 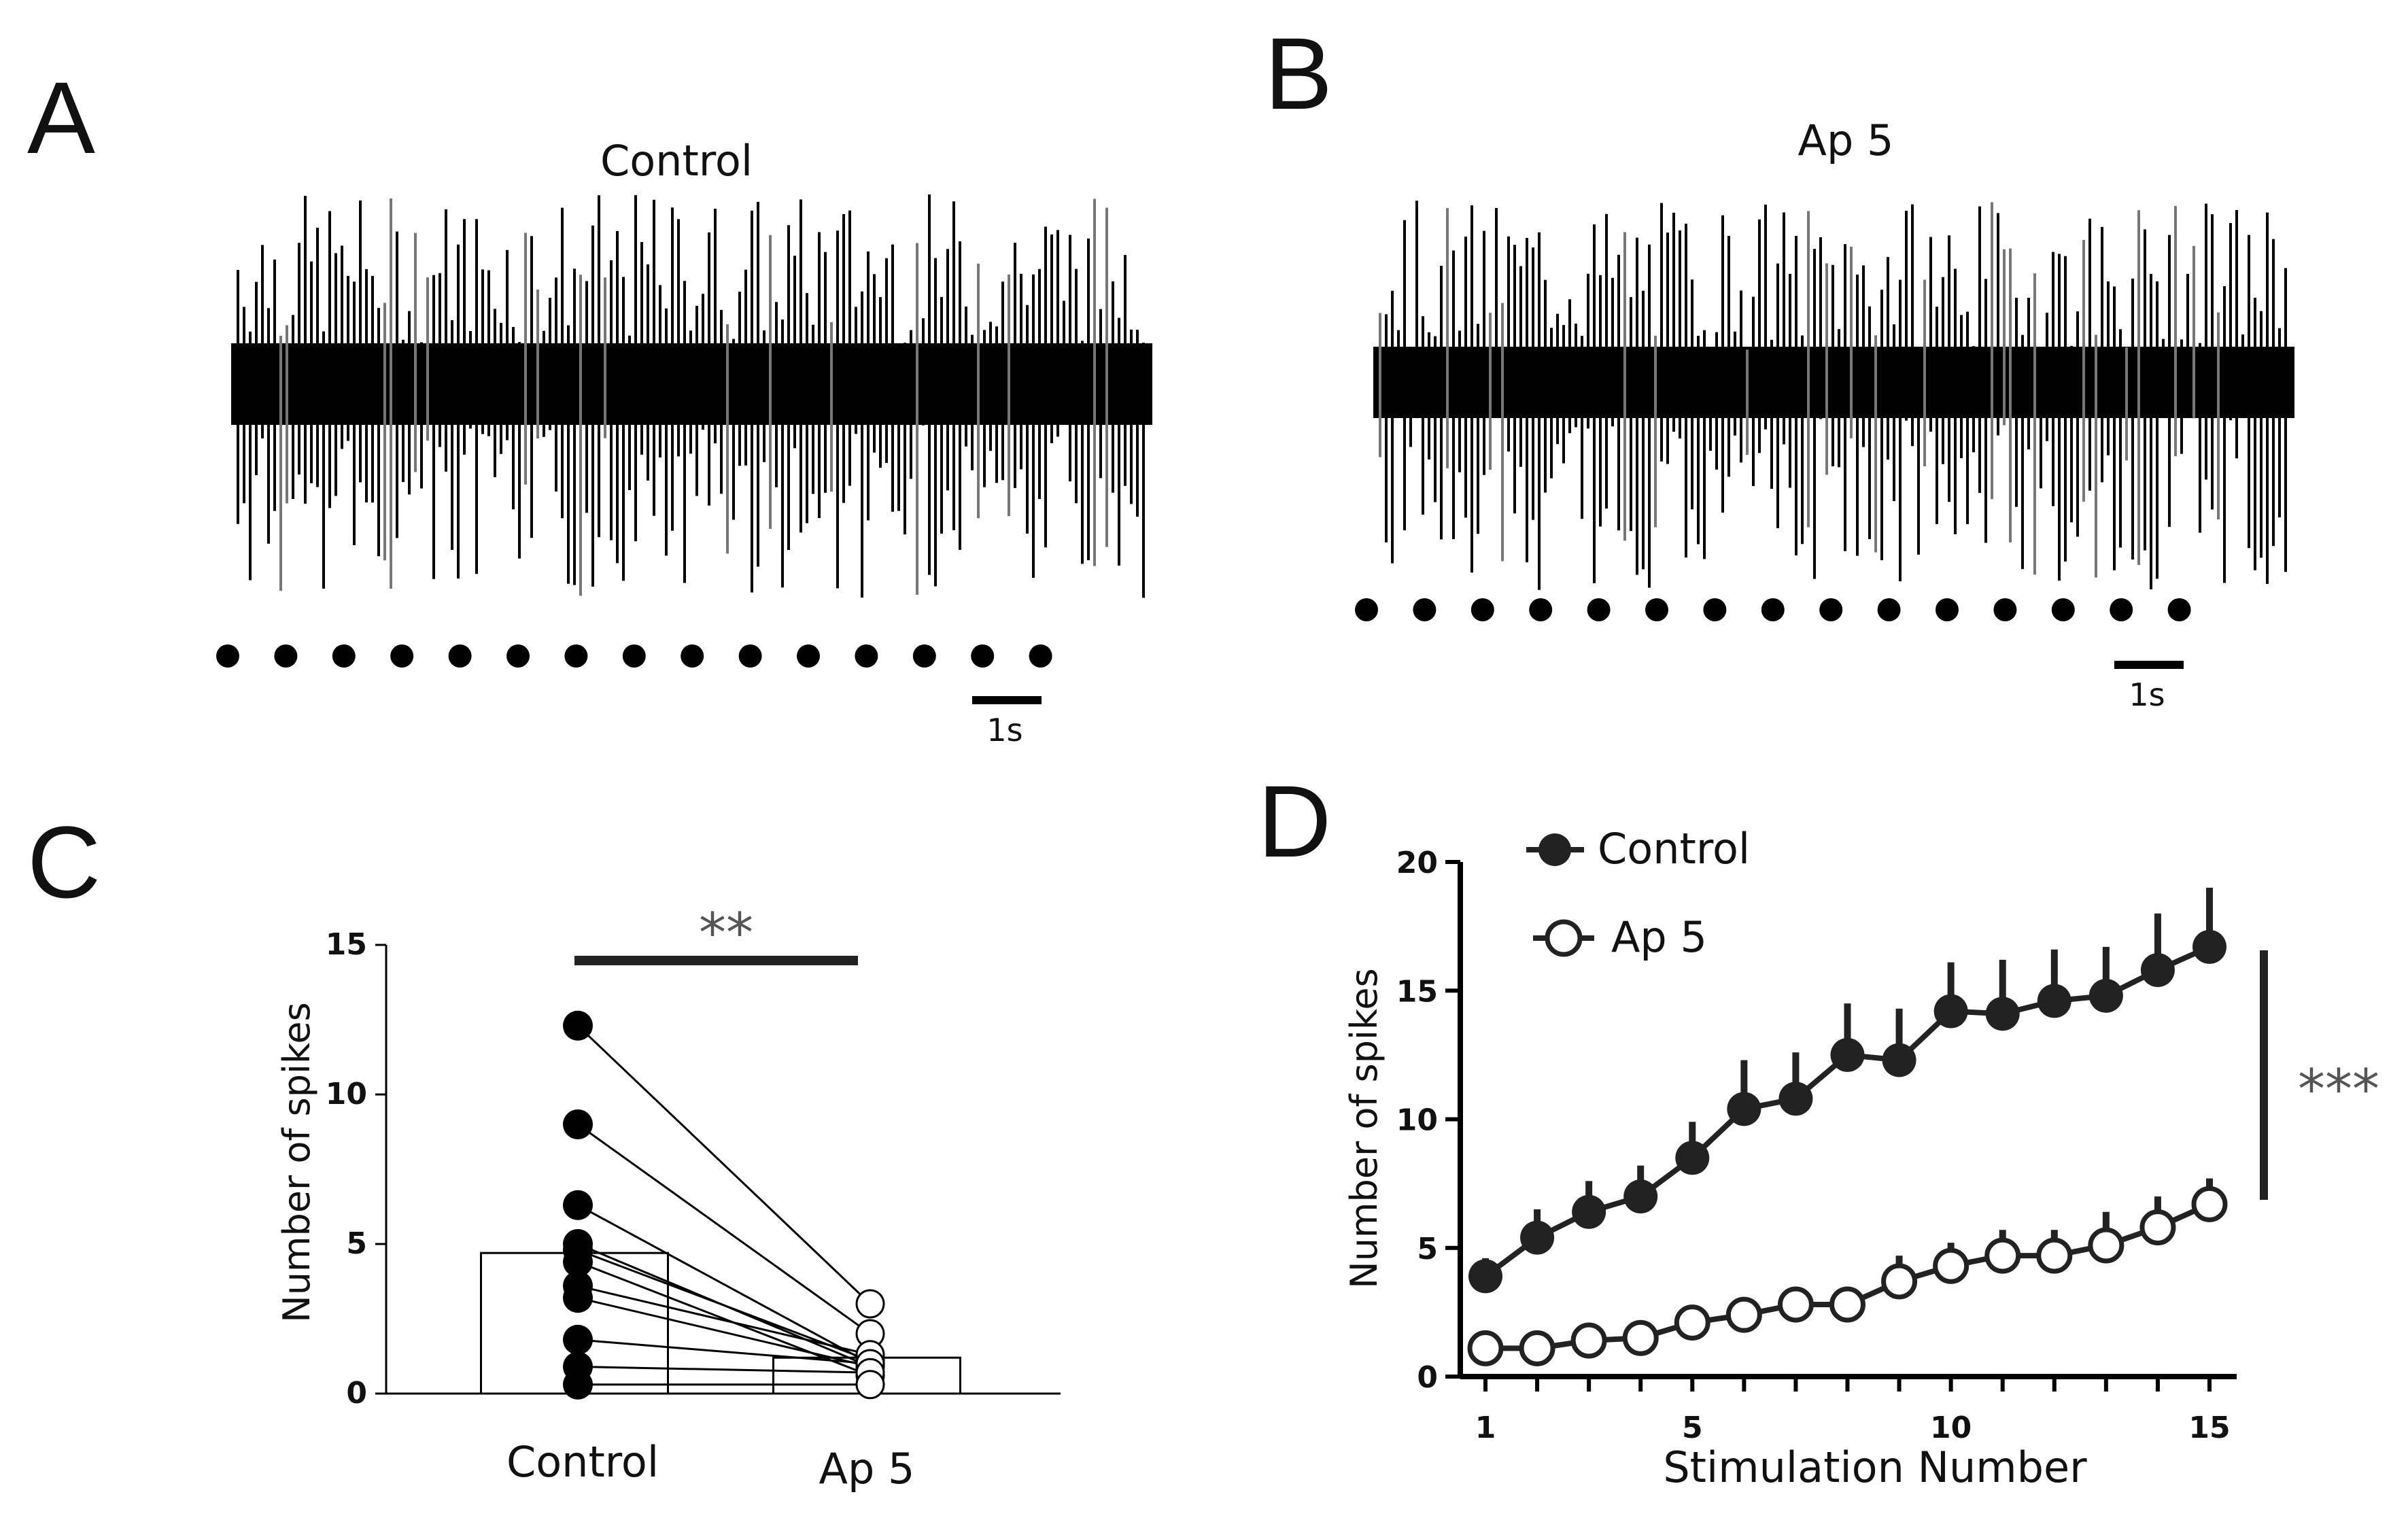 What do you see at coordinates (1294, 821) in the screenshot?
I see `panel-letter-d: D` at bounding box center [1294, 821].